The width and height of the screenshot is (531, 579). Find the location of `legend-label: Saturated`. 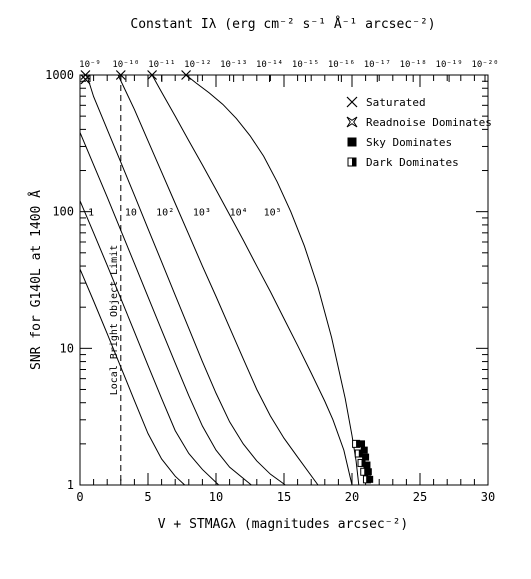

legend-label: Saturated is located at coordinates (396, 102).